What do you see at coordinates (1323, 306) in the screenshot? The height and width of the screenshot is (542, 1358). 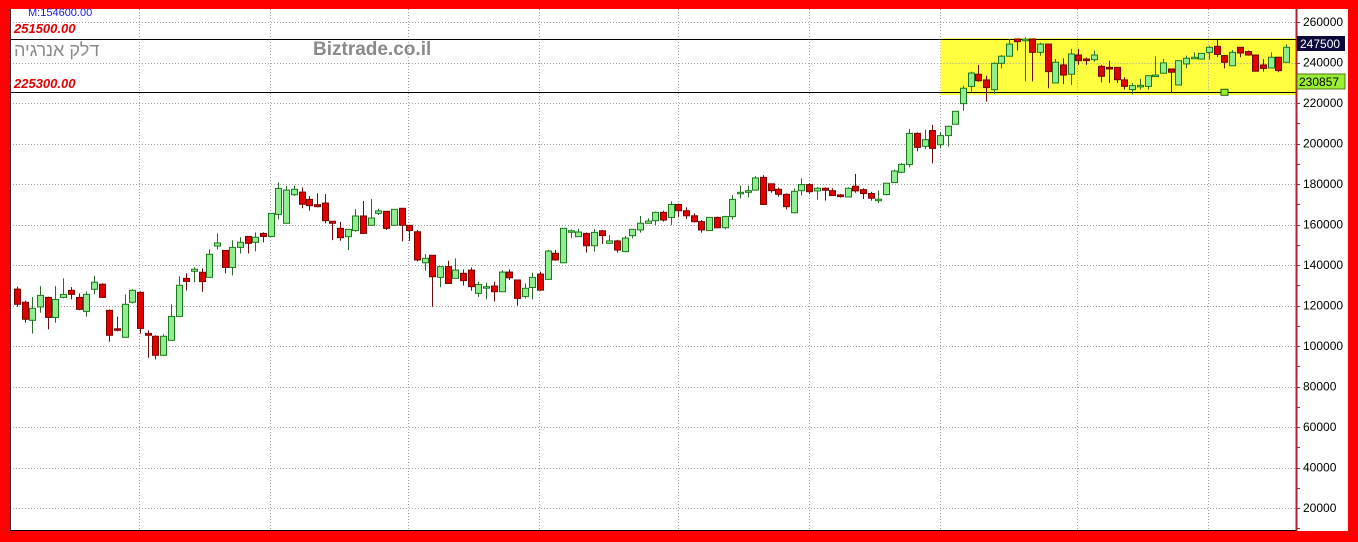 I see `y-tick-label: 120000` at bounding box center [1323, 306].